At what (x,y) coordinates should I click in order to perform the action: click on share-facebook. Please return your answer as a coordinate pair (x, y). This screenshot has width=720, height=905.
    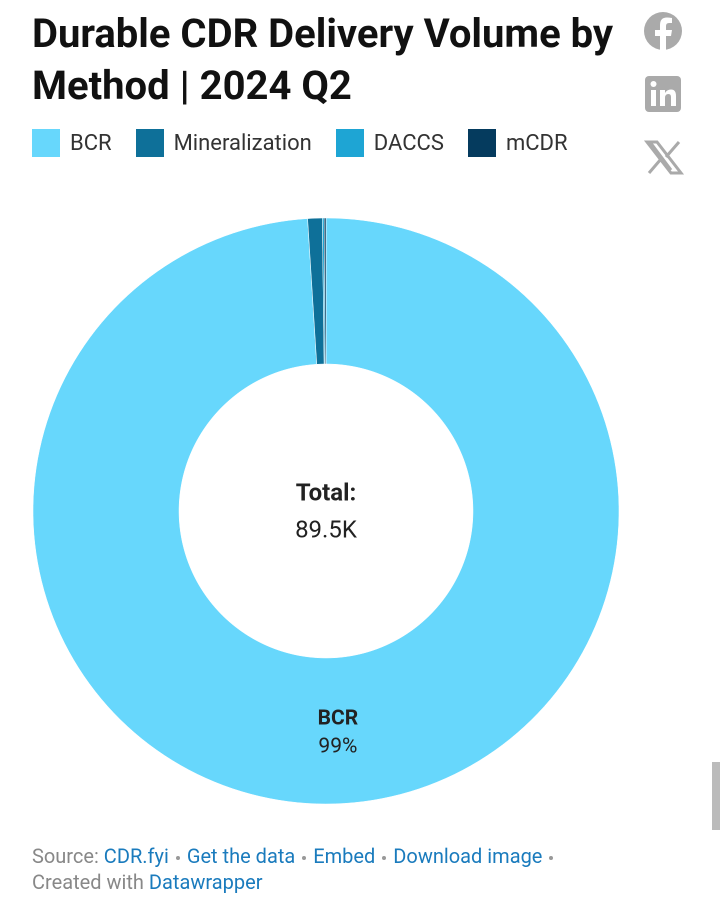
    Looking at the image, I should click on (663, 31).